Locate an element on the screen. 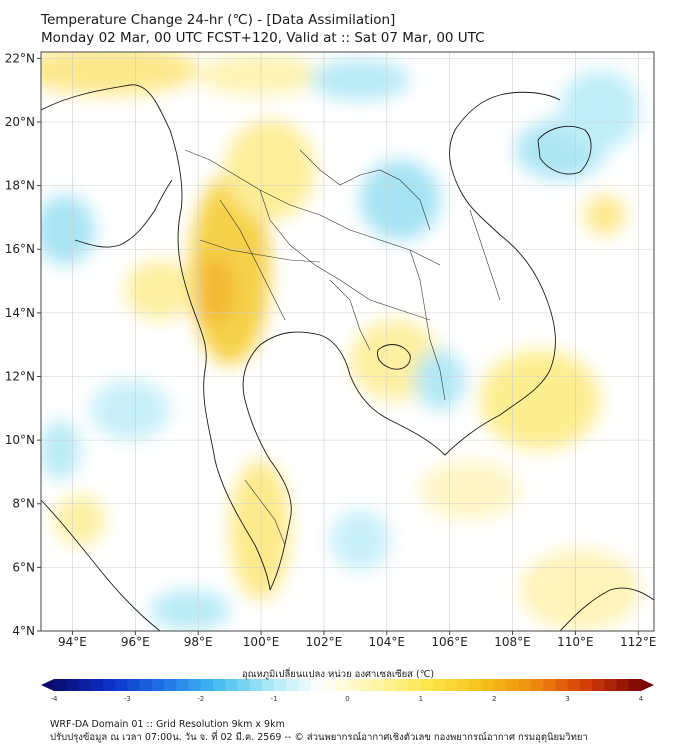  colorbar-max-arrow is located at coordinates (647, 685).